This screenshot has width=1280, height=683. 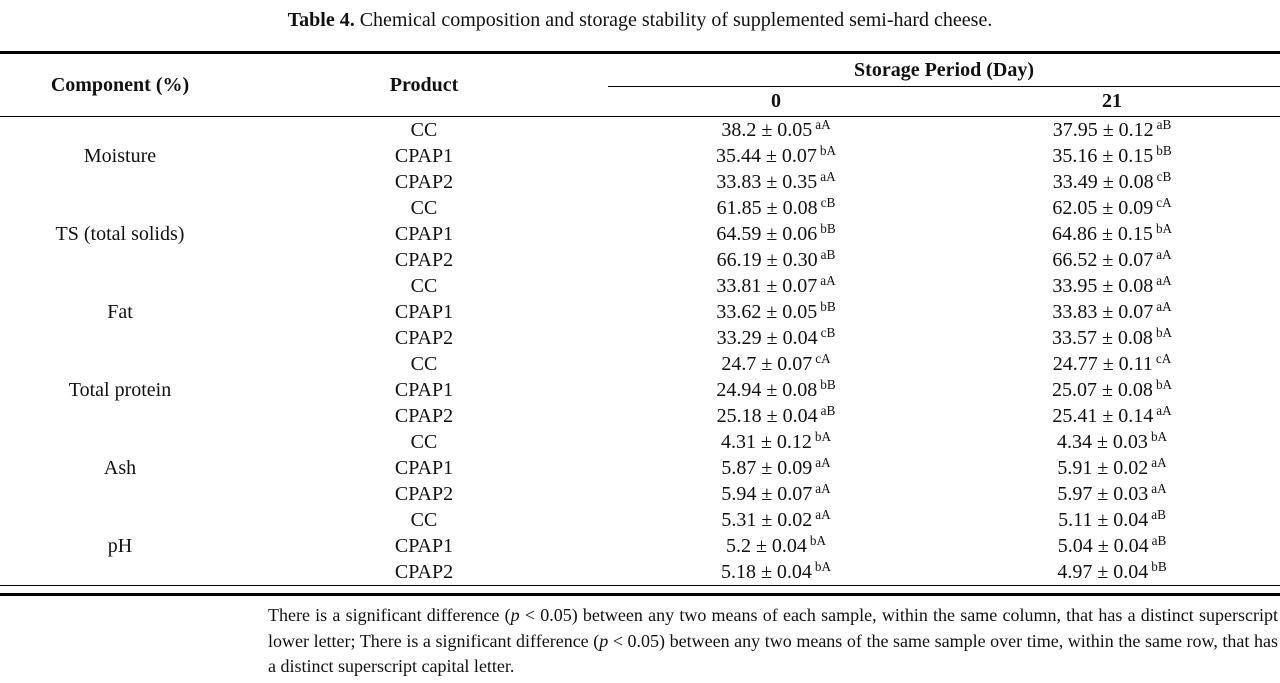 I want to click on value-cell-day0: 24.7 ± 0.07 cA, so click(x=776, y=364).